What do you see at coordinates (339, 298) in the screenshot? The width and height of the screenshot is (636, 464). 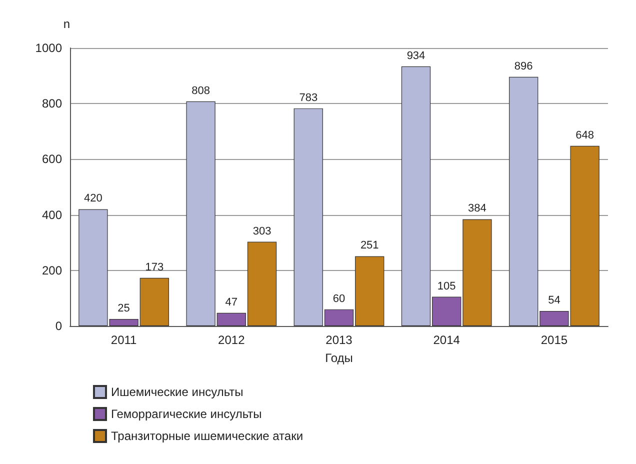 I see `data-label: 60` at bounding box center [339, 298].